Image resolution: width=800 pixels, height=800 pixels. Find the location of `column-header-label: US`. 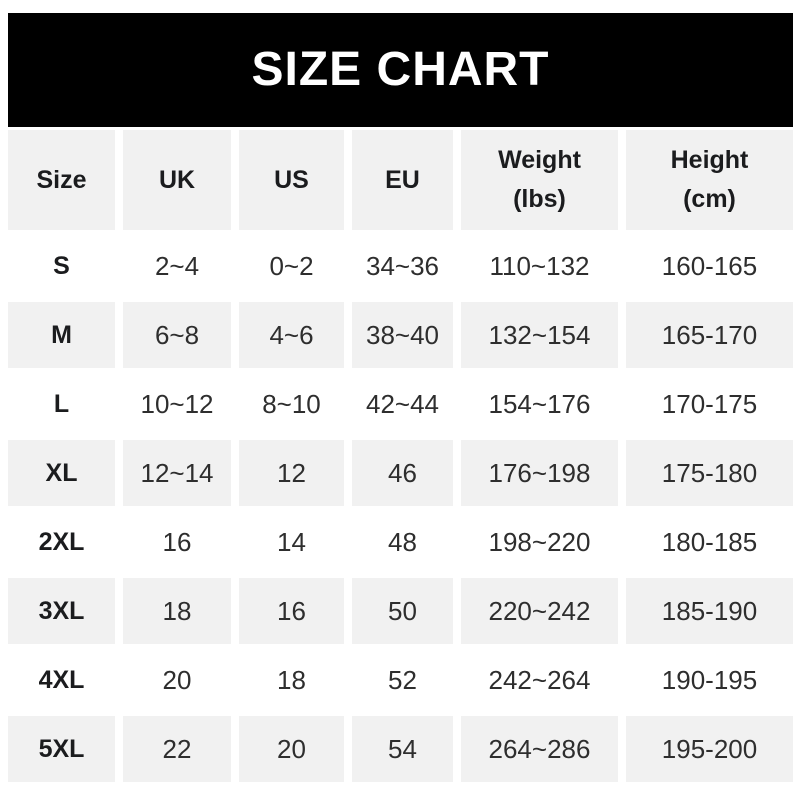

column-header-label: US is located at coordinates (291, 179).